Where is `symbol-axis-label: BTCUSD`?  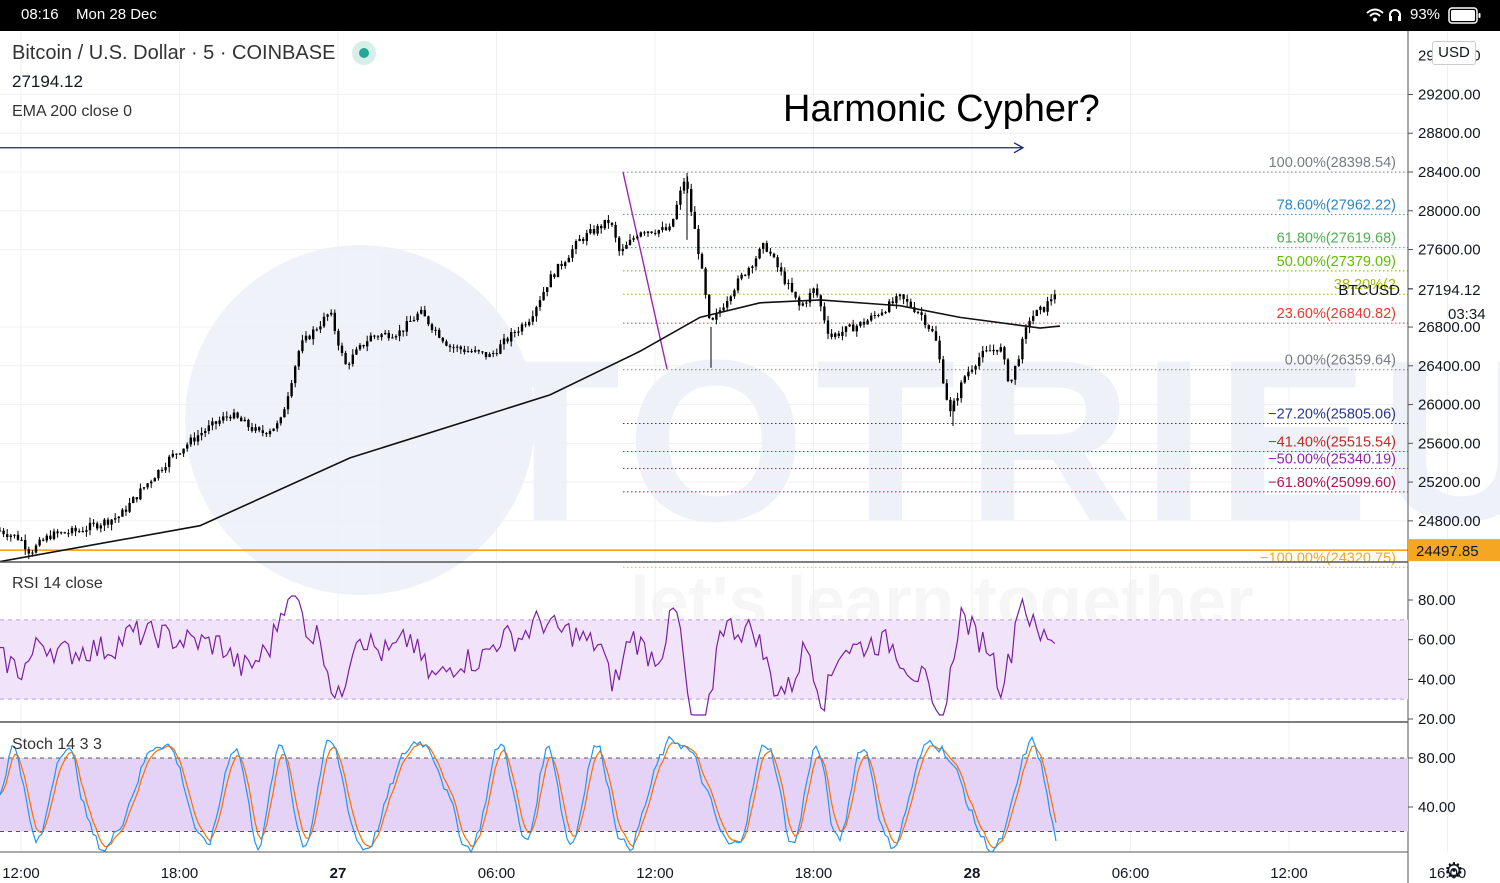
symbol-axis-label: BTCUSD is located at coordinates (1369, 290).